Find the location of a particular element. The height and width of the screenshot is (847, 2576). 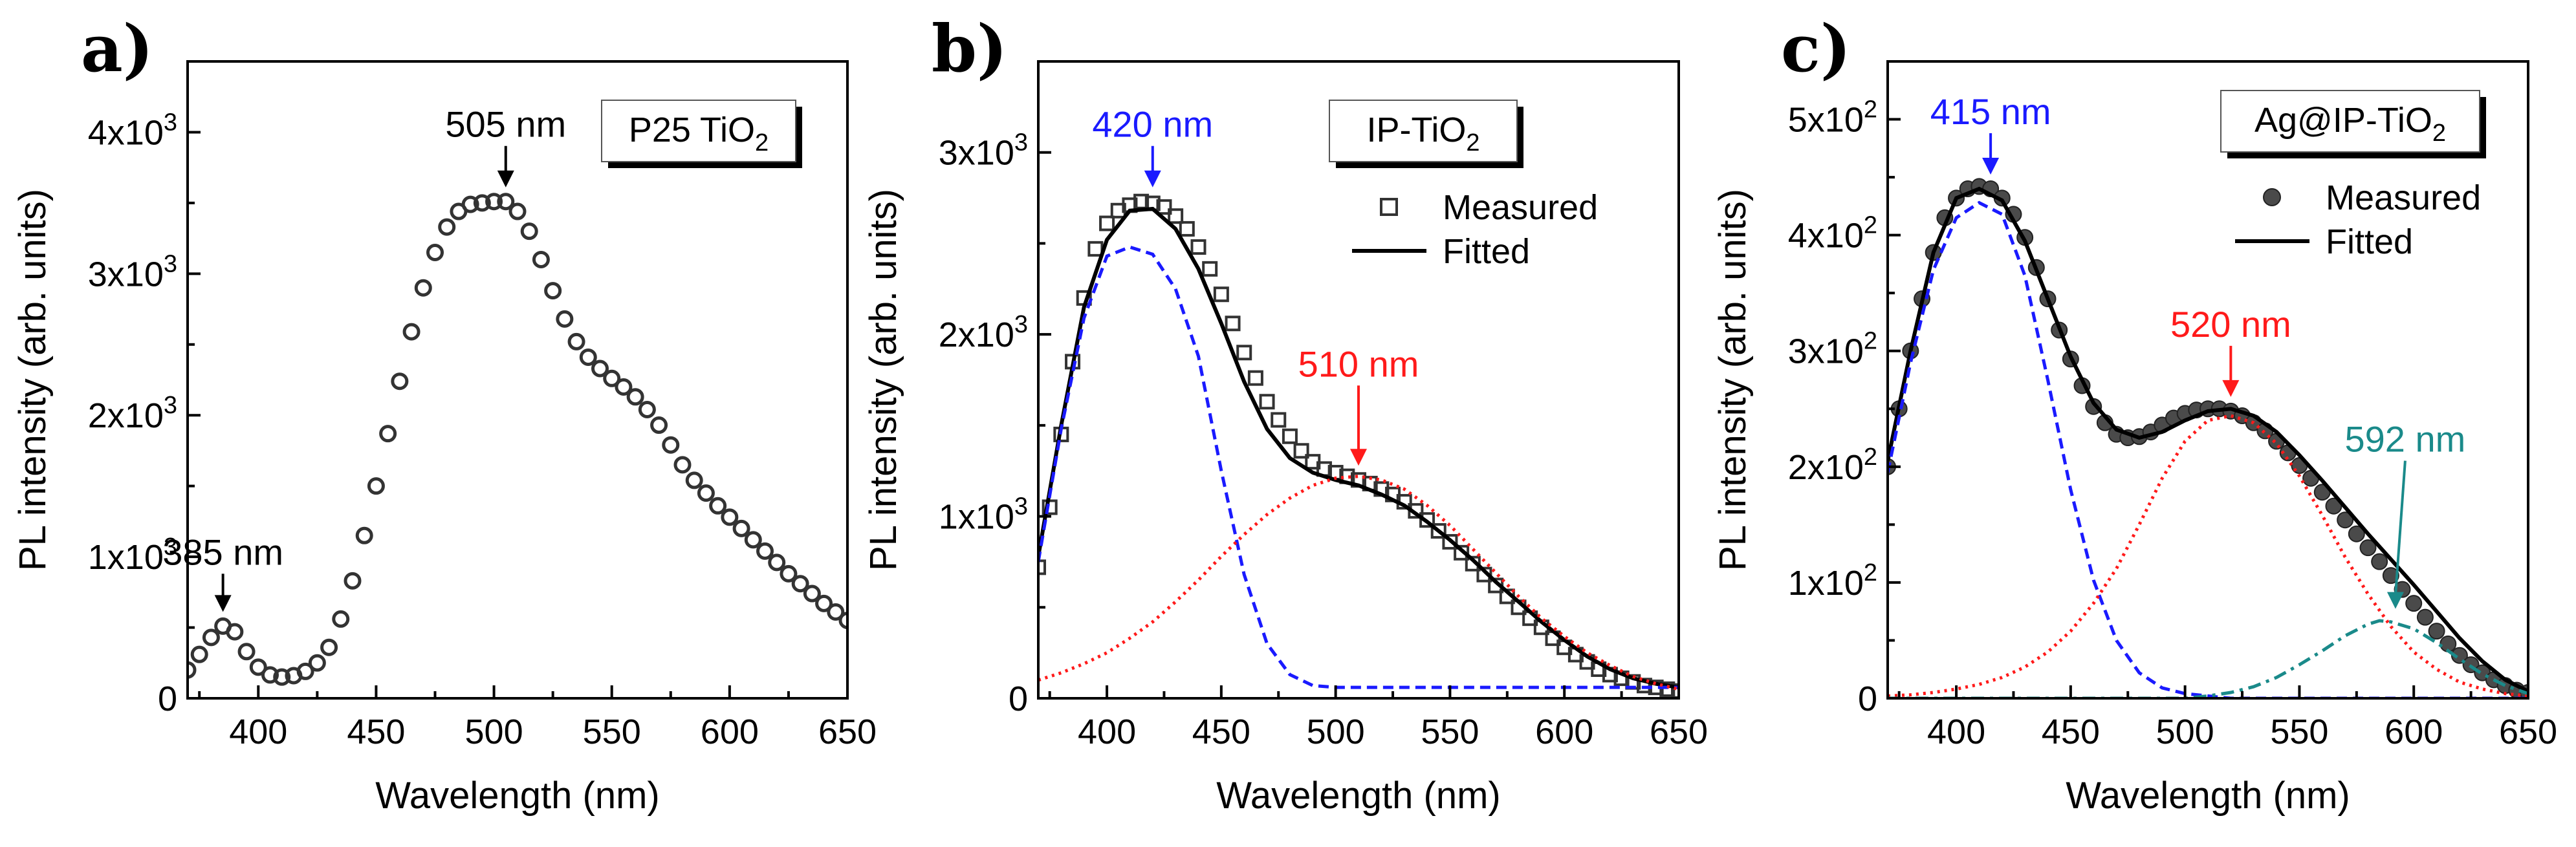

annotation-label: 520 nm is located at coordinates (2230, 324).